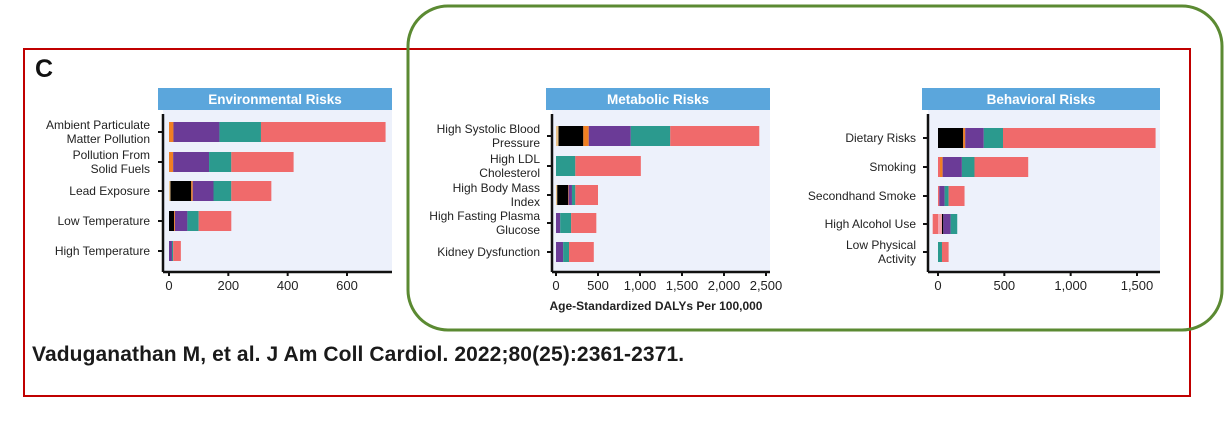 Image resolution: width=1228 pixels, height=423 pixels. Describe the element at coordinates (347, 285) in the screenshot. I see `x-tick-label: 600` at that location.